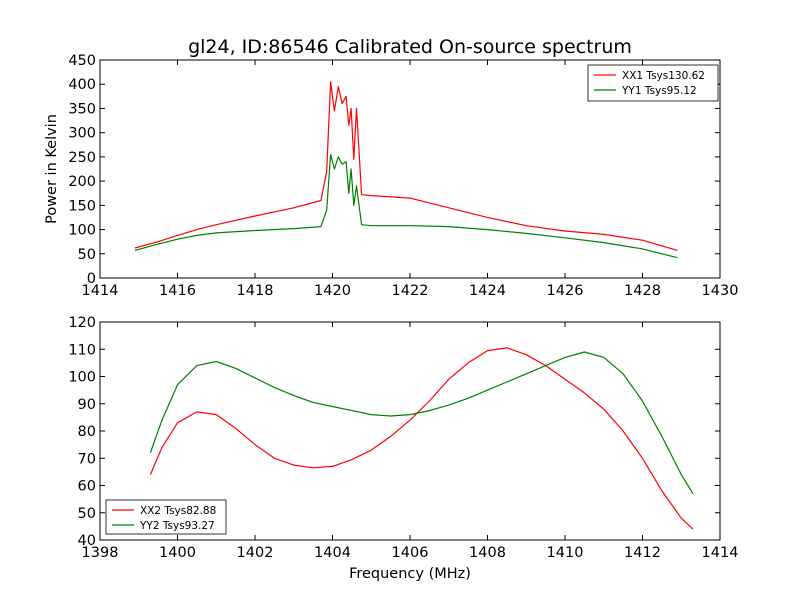 Image resolution: width=800 pixels, height=600 pixels. I want to click on legend-label-1: XX2 Tsys82.88, so click(178, 511).